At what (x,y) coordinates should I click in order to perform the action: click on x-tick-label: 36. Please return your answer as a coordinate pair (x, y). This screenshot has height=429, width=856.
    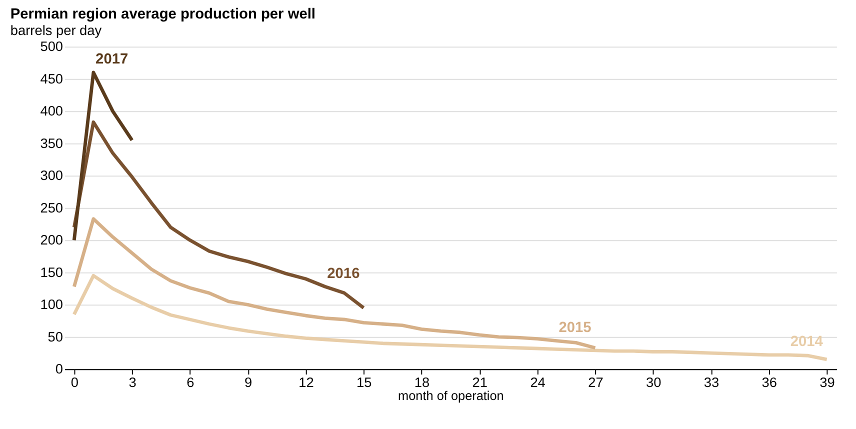
    Looking at the image, I should click on (770, 382).